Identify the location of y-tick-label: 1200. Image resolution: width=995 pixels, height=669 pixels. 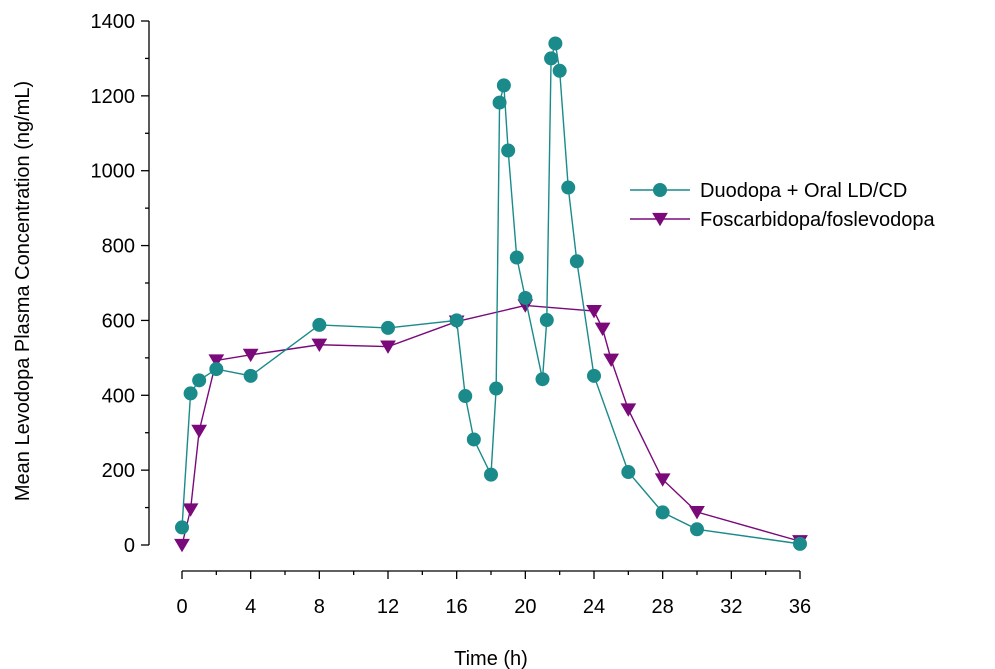
(113, 97).